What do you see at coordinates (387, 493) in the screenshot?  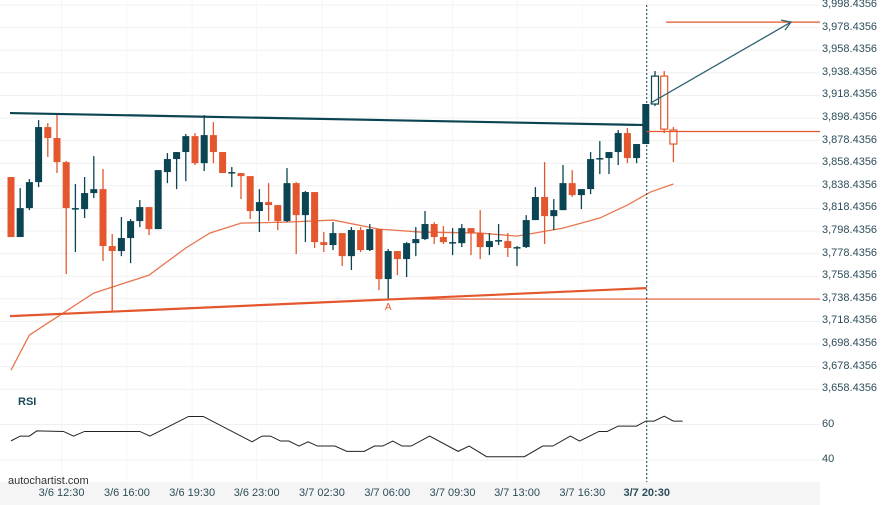 I see `time-tick-label: 3/7 06:00` at bounding box center [387, 493].